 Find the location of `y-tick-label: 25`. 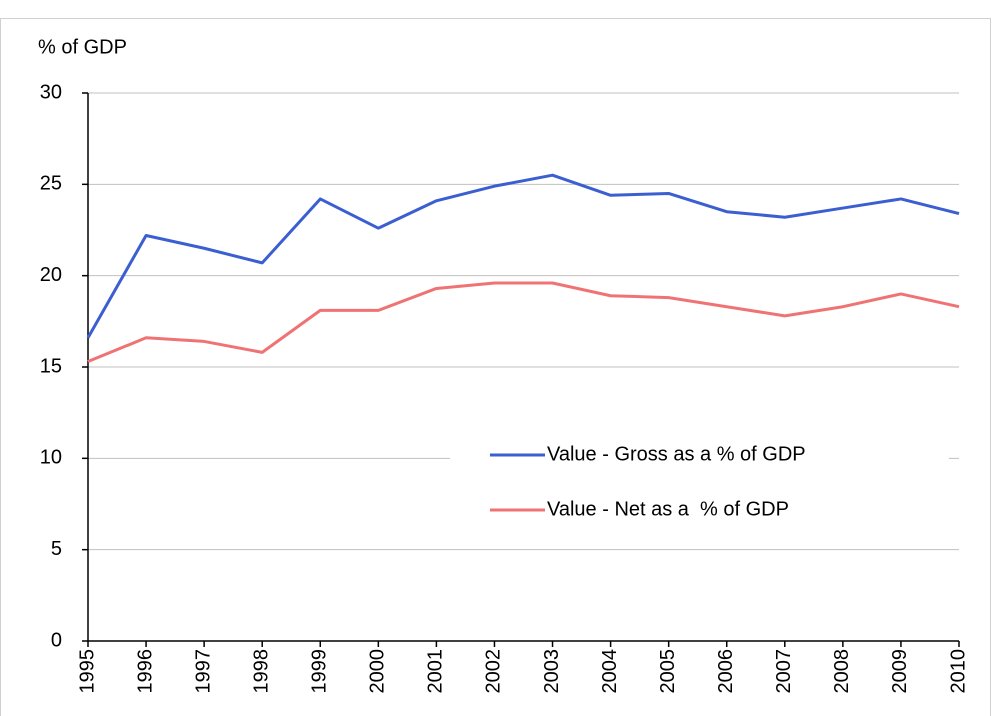

y-tick-label: 25 is located at coordinates (51, 184).